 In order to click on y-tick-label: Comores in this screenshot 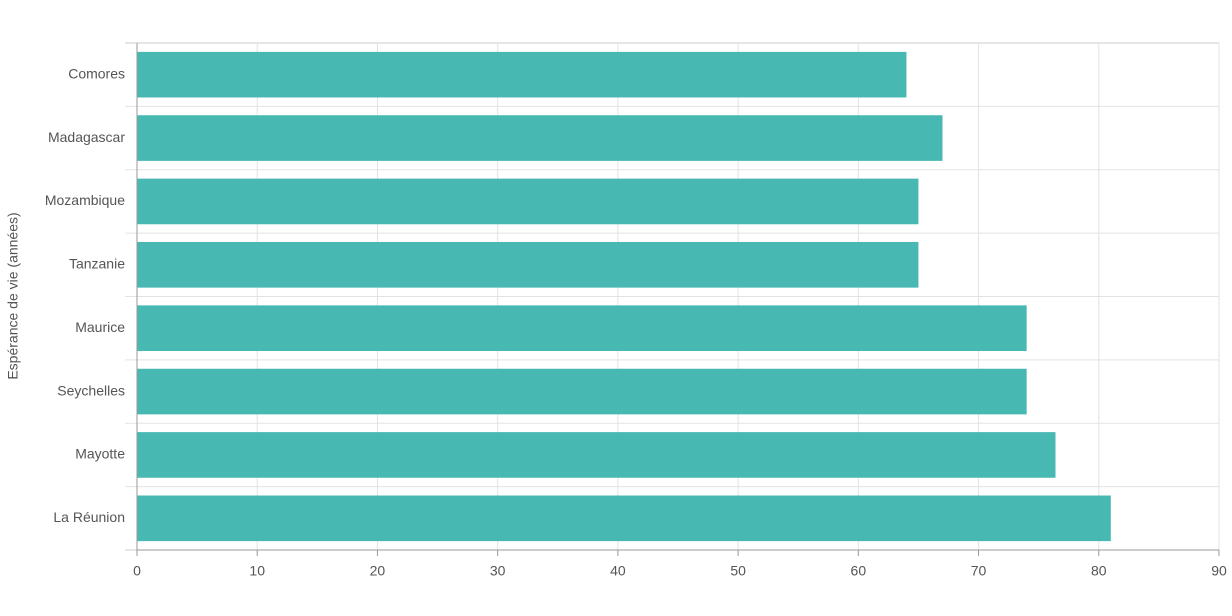, I will do `click(96, 73)`.